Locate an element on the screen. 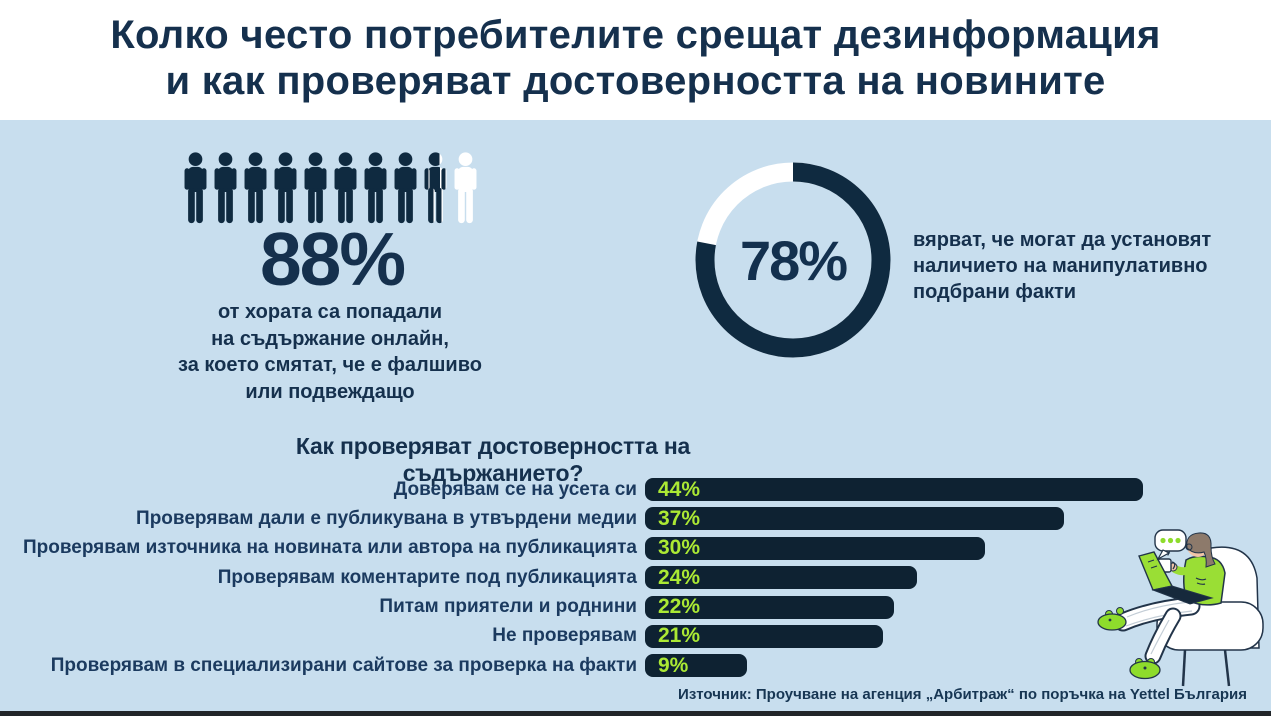  glasses is located at coordinates (1189, 547).